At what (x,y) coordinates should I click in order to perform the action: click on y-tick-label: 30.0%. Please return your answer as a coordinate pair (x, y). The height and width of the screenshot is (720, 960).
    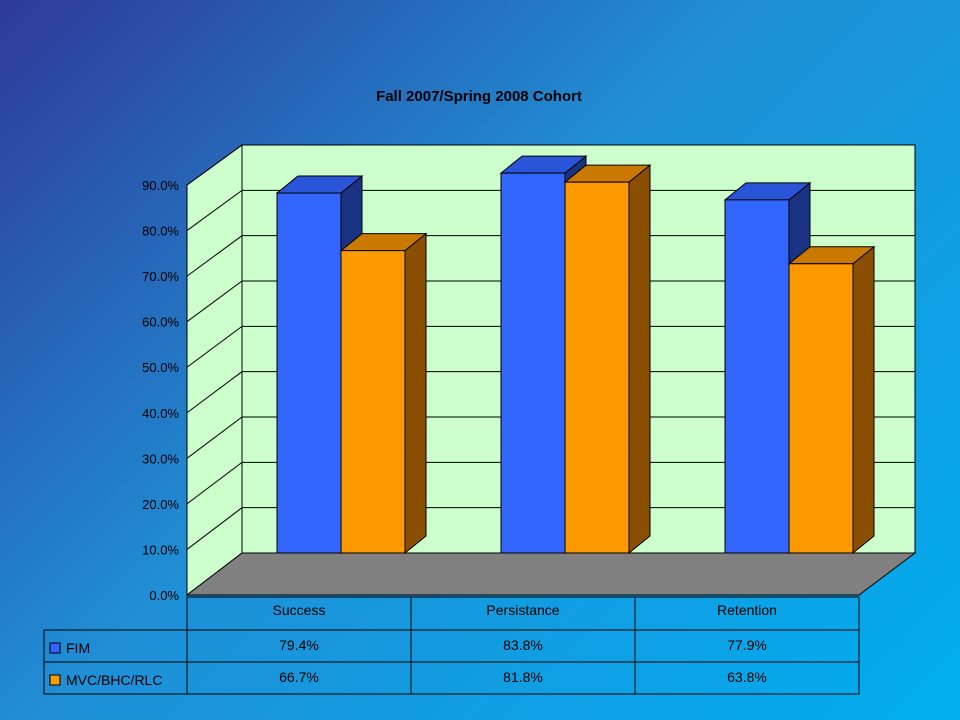
    Looking at the image, I should click on (160, 458).